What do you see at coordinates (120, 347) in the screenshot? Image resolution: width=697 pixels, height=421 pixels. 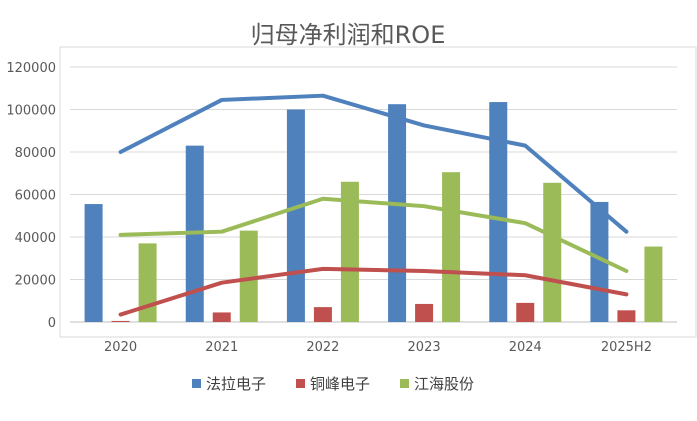 I see `x-tick-label: 2020` at bounding box center [120, 347].